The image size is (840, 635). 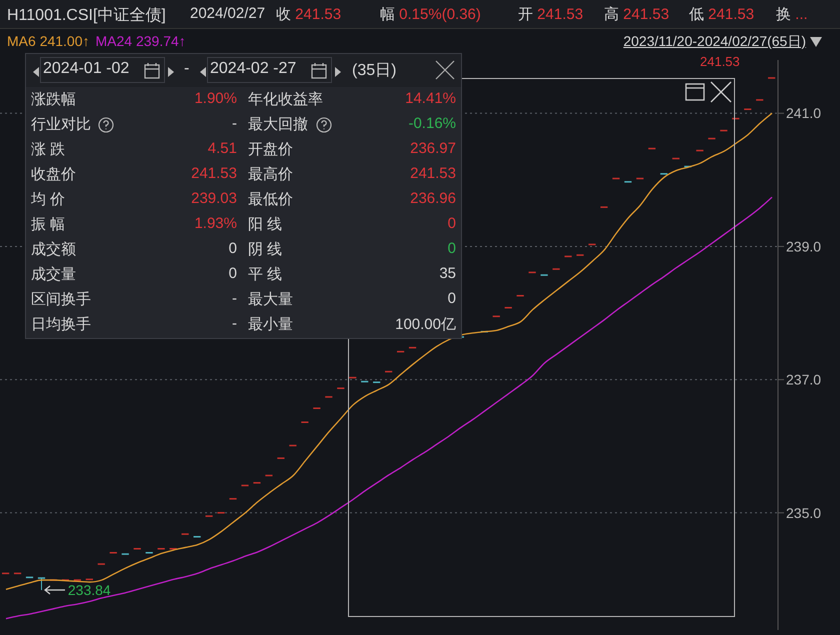 I want to click on text: 低 241.53, so click(x=721, y=14).